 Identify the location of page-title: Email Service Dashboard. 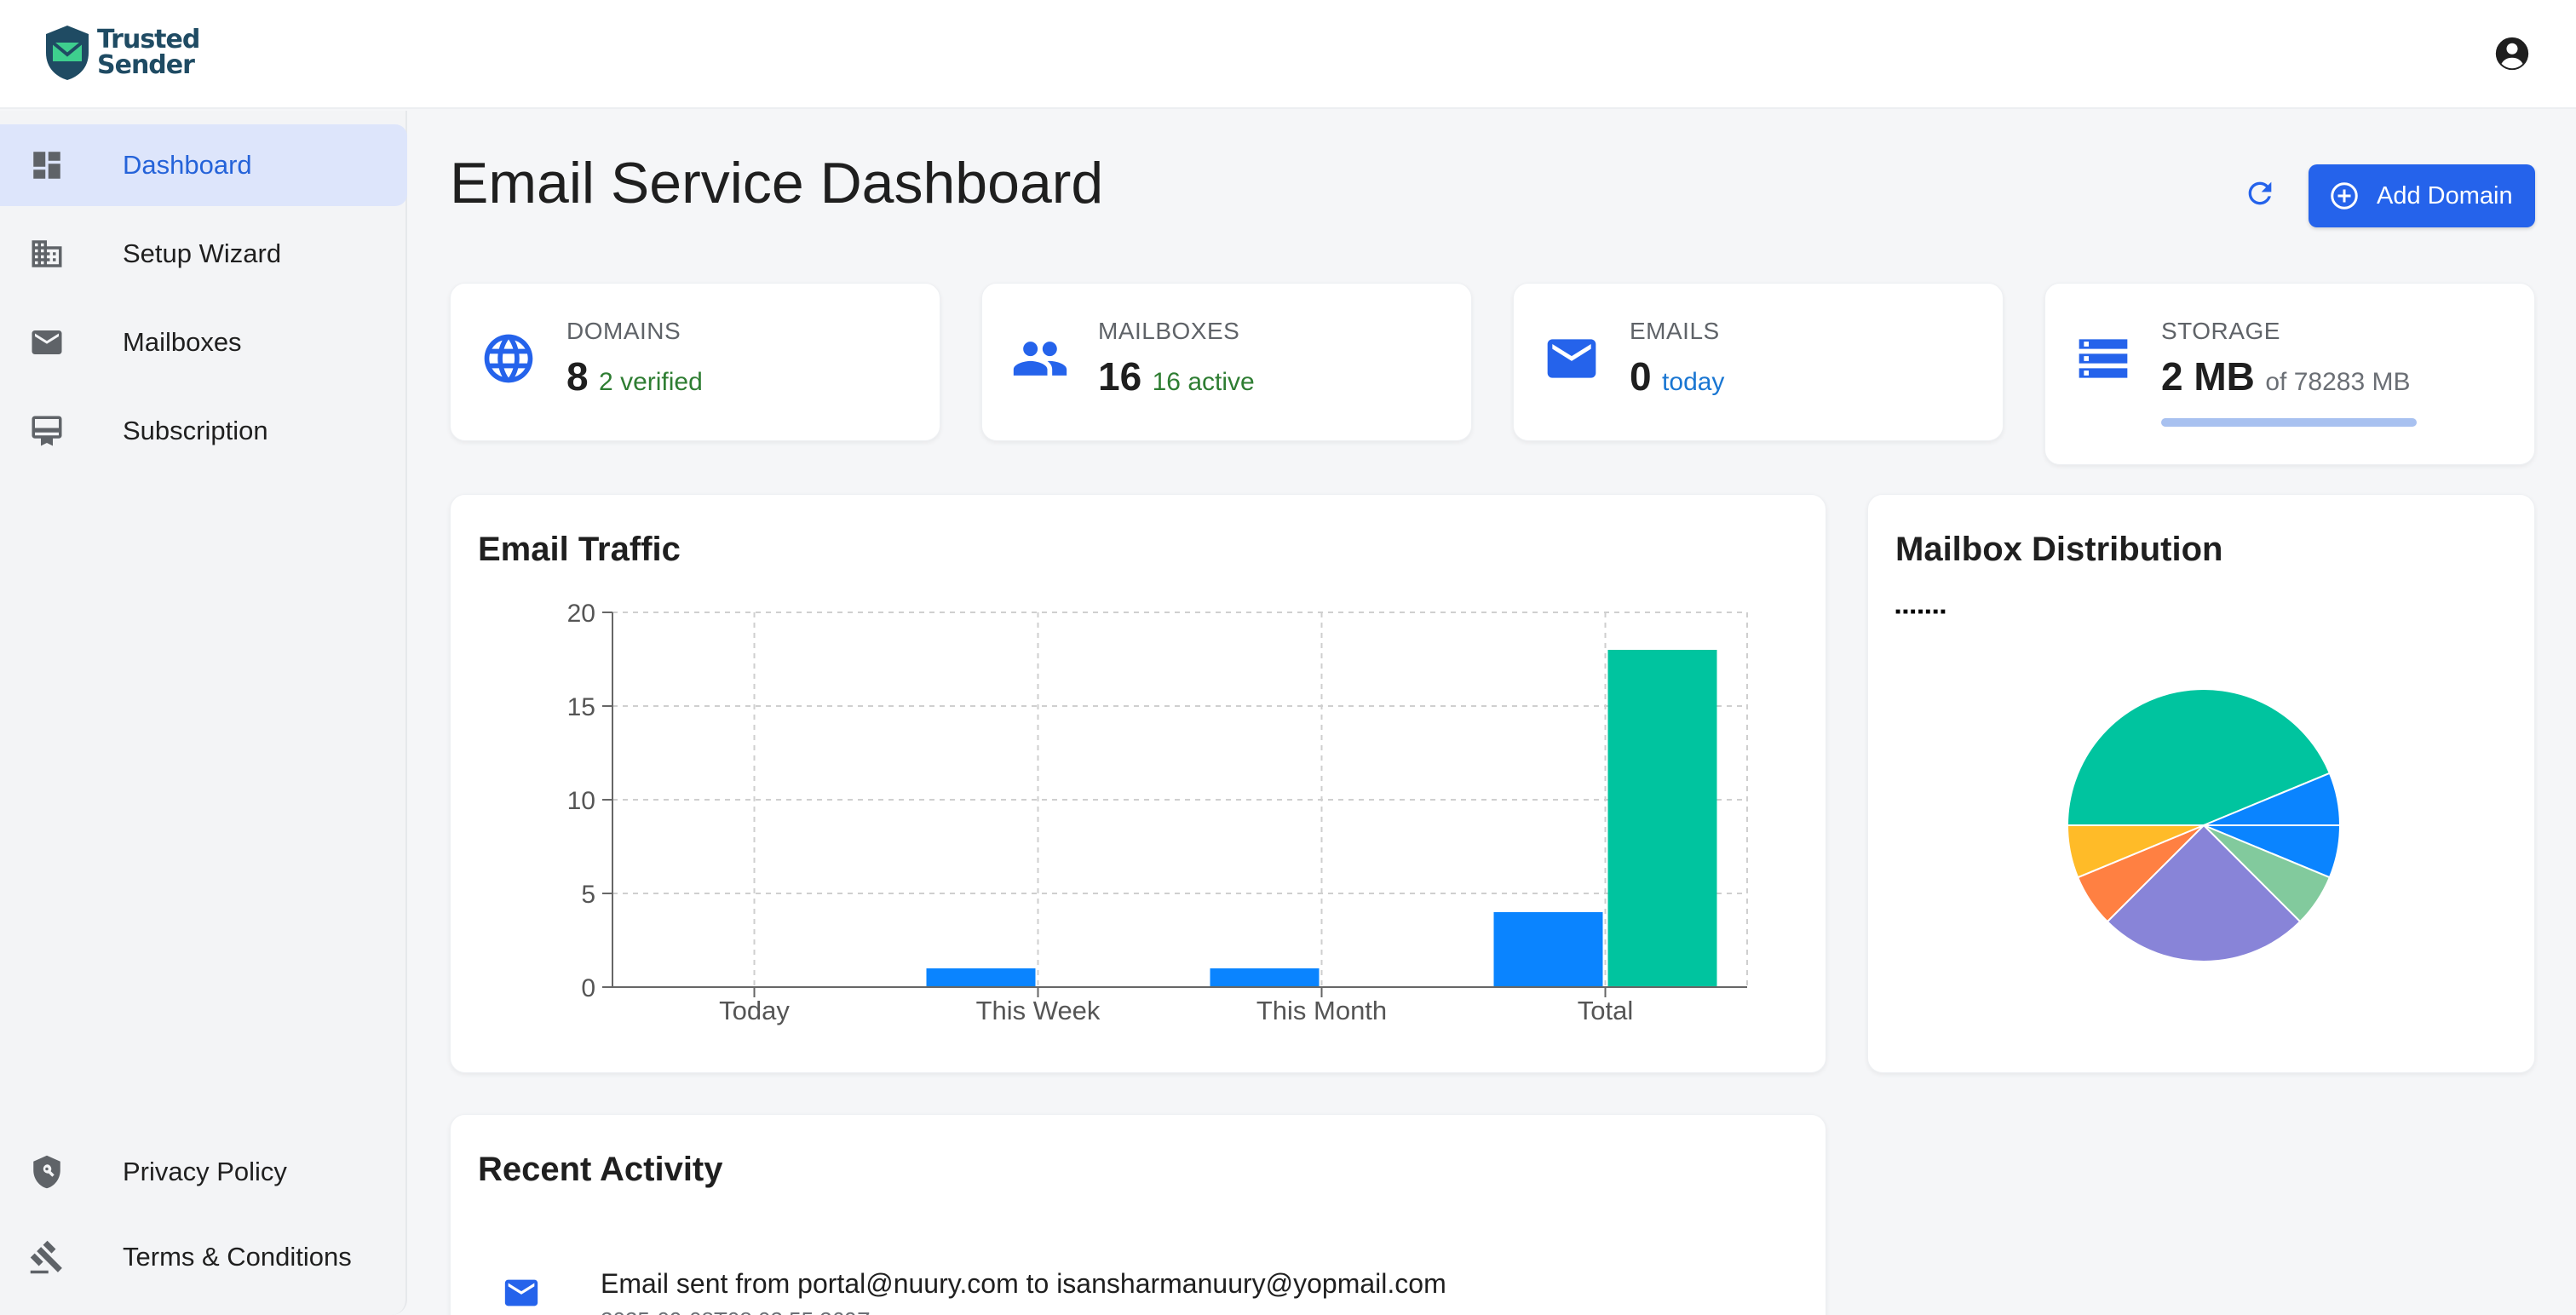
(777, 183).